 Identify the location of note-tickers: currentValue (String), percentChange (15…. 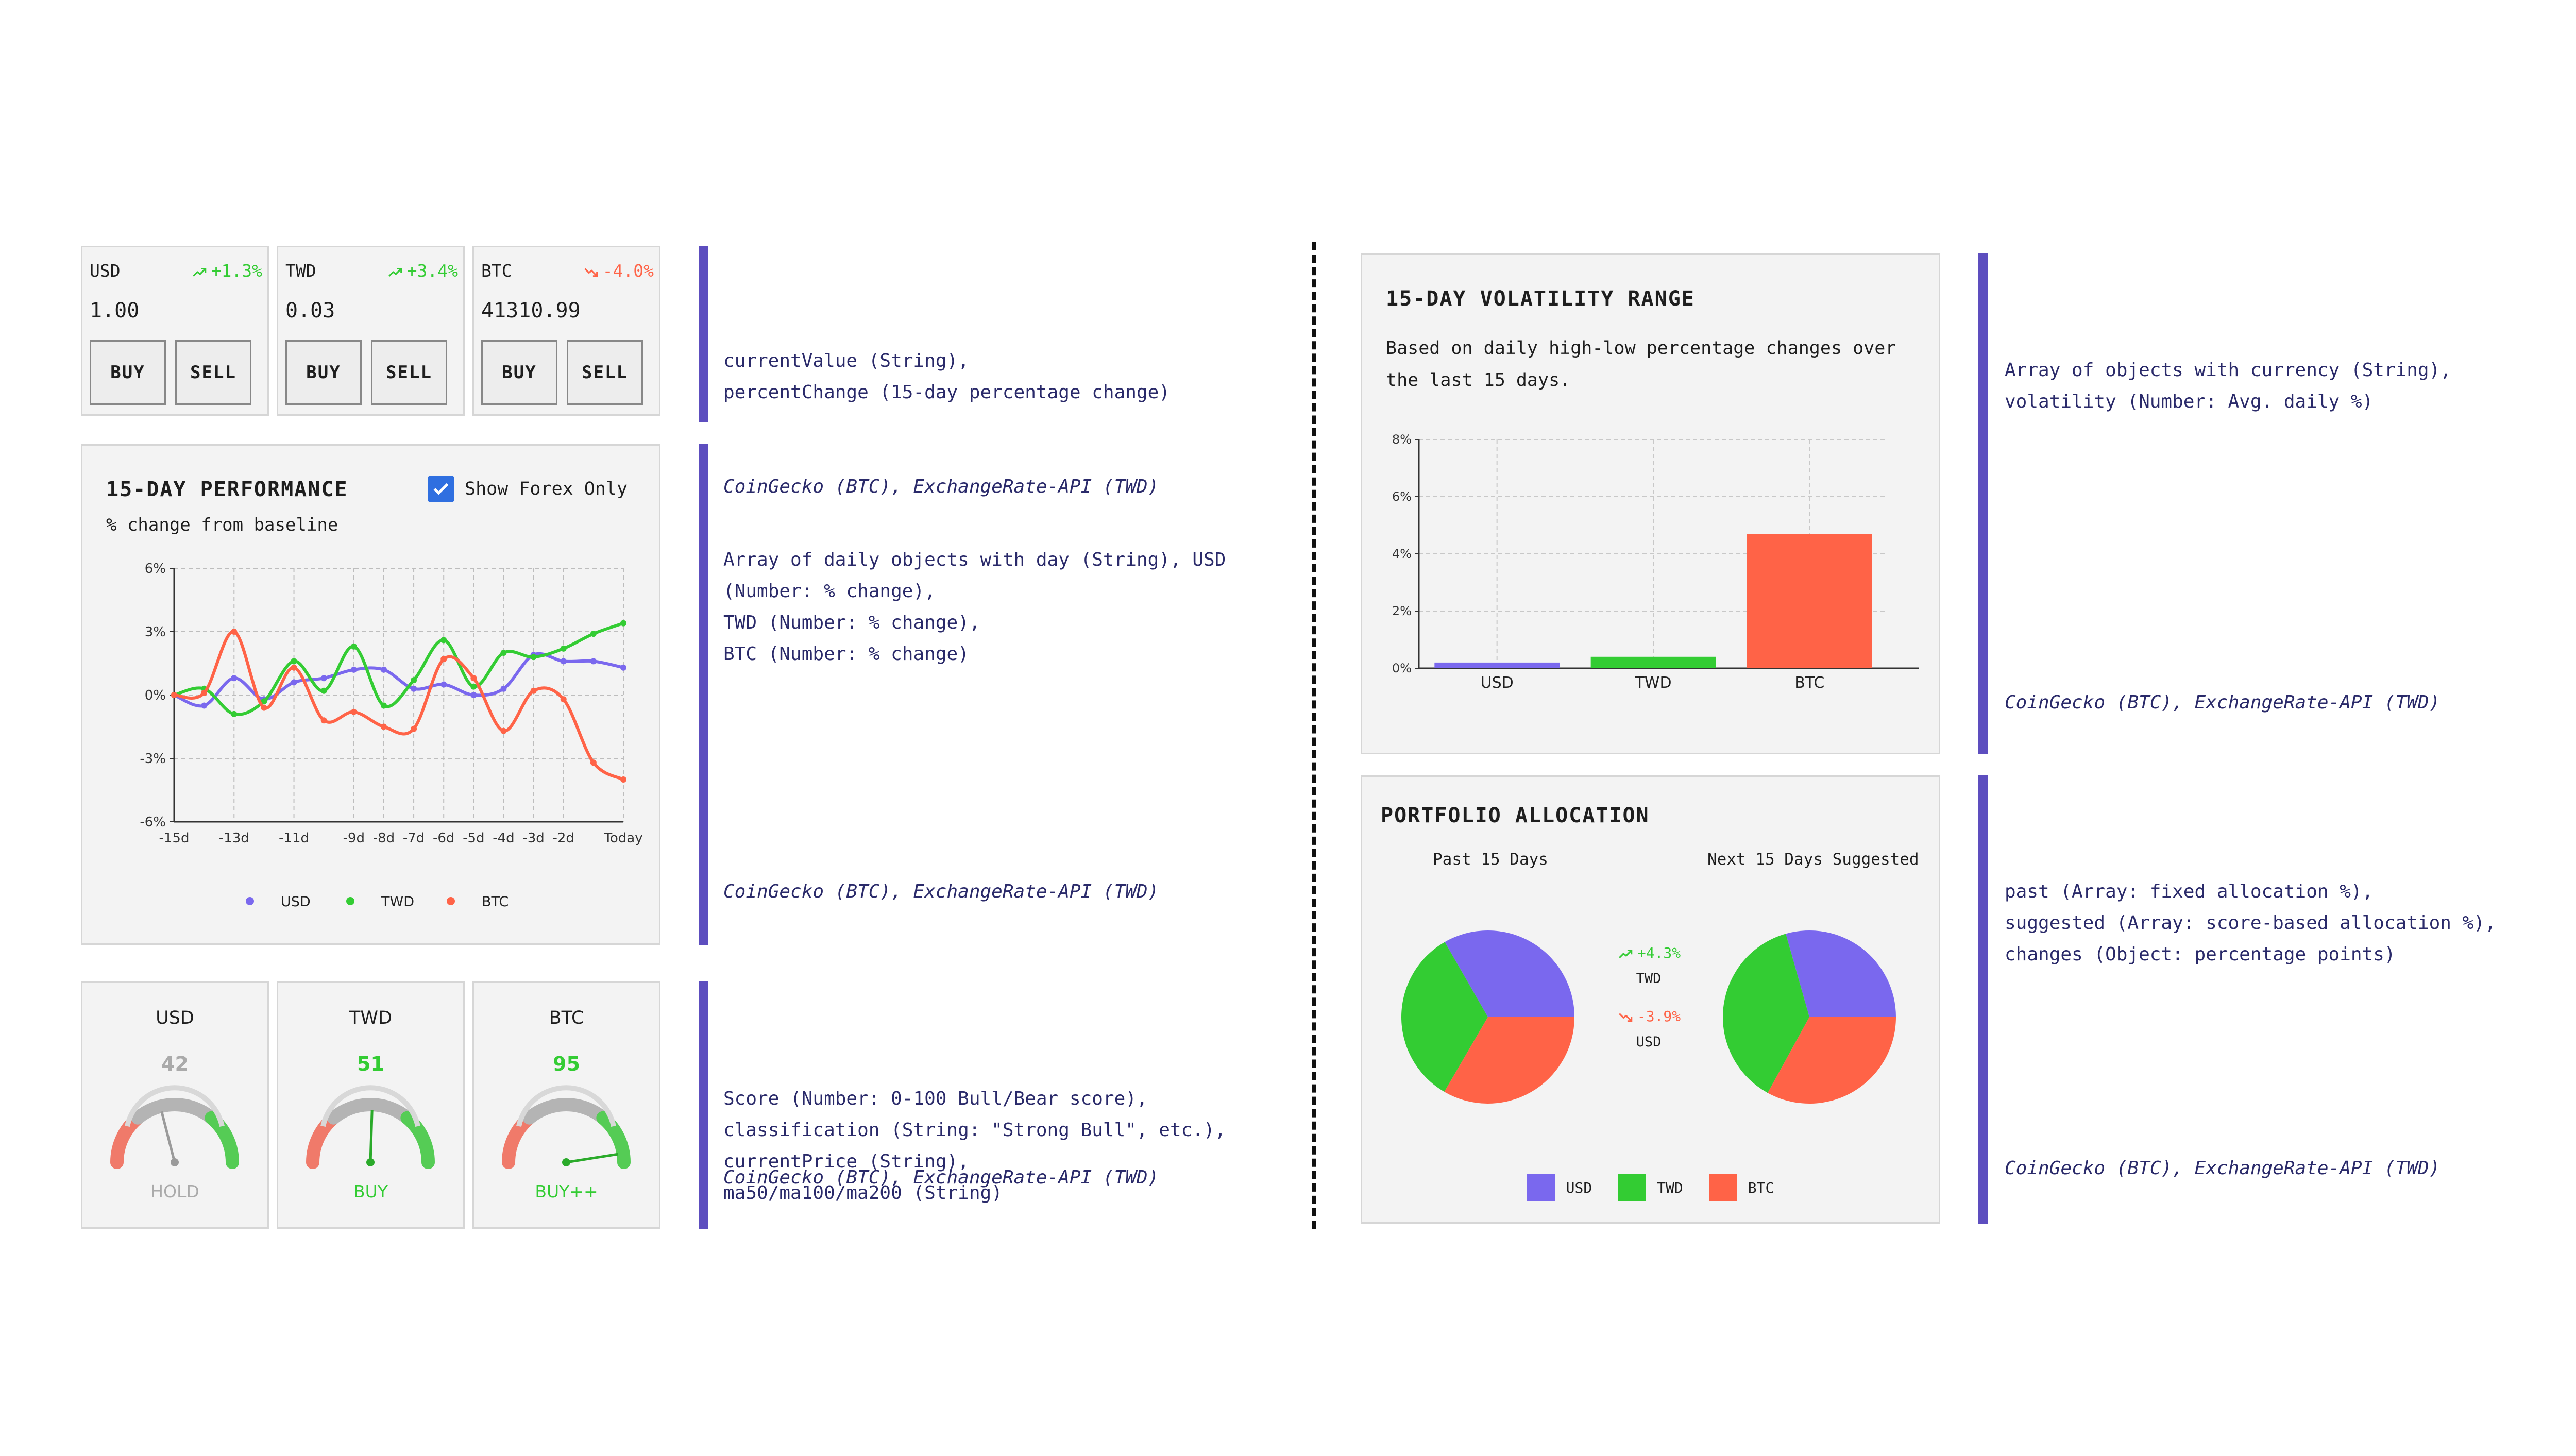
(946, 408).